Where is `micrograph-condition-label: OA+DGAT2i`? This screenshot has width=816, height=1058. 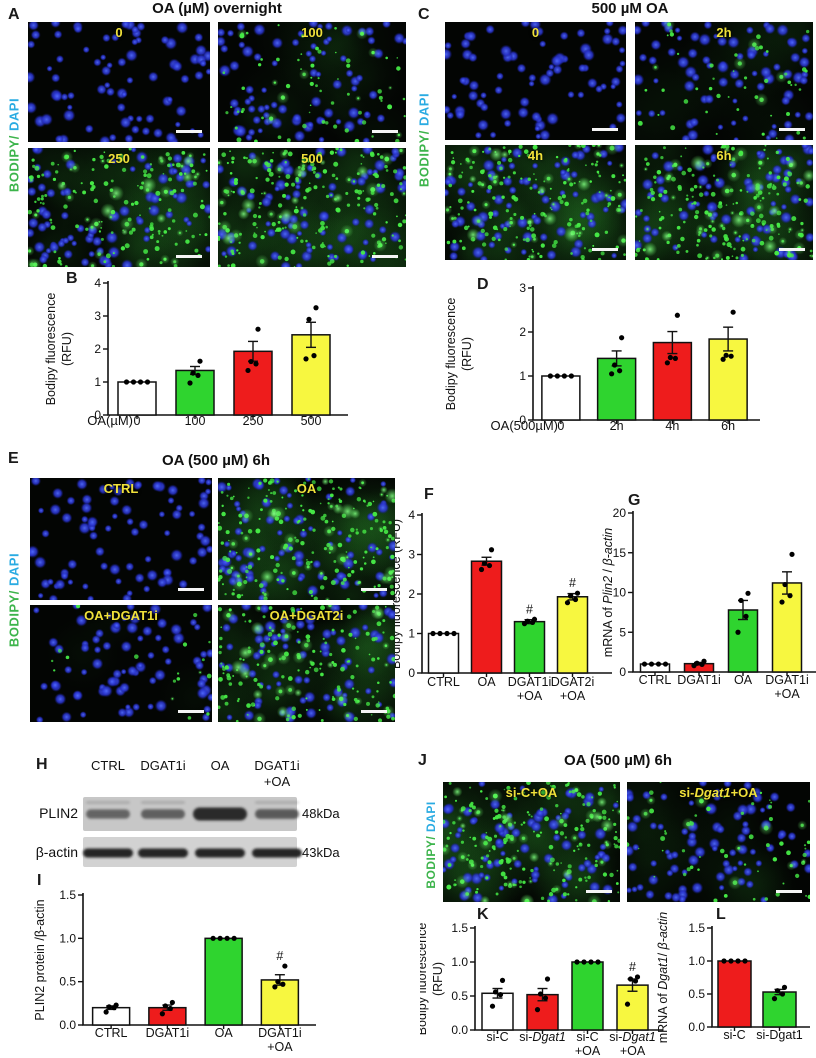
micrograph-condition-label: OA+DGAT2i is located at coordinates (306, 615).